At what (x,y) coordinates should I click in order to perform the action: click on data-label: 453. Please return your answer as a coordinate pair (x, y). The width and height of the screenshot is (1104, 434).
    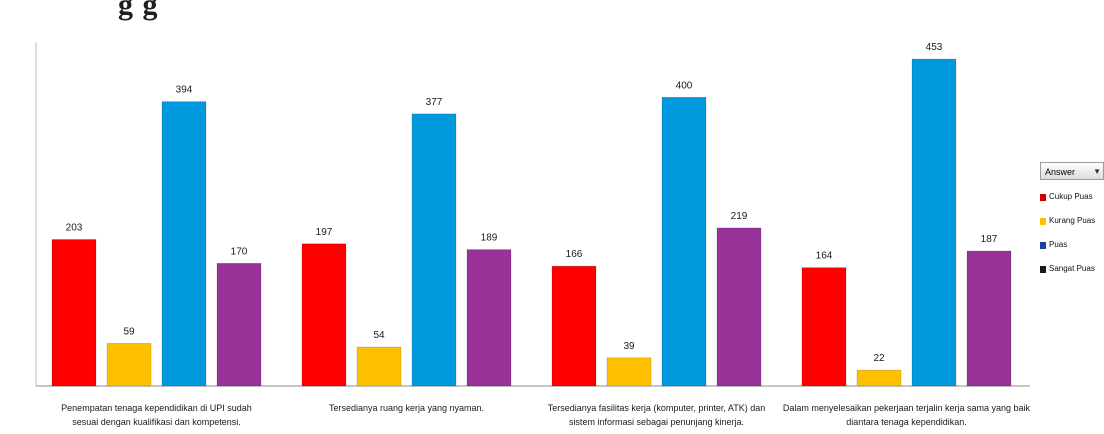
    Looking at the image, I should click on (934, 47).